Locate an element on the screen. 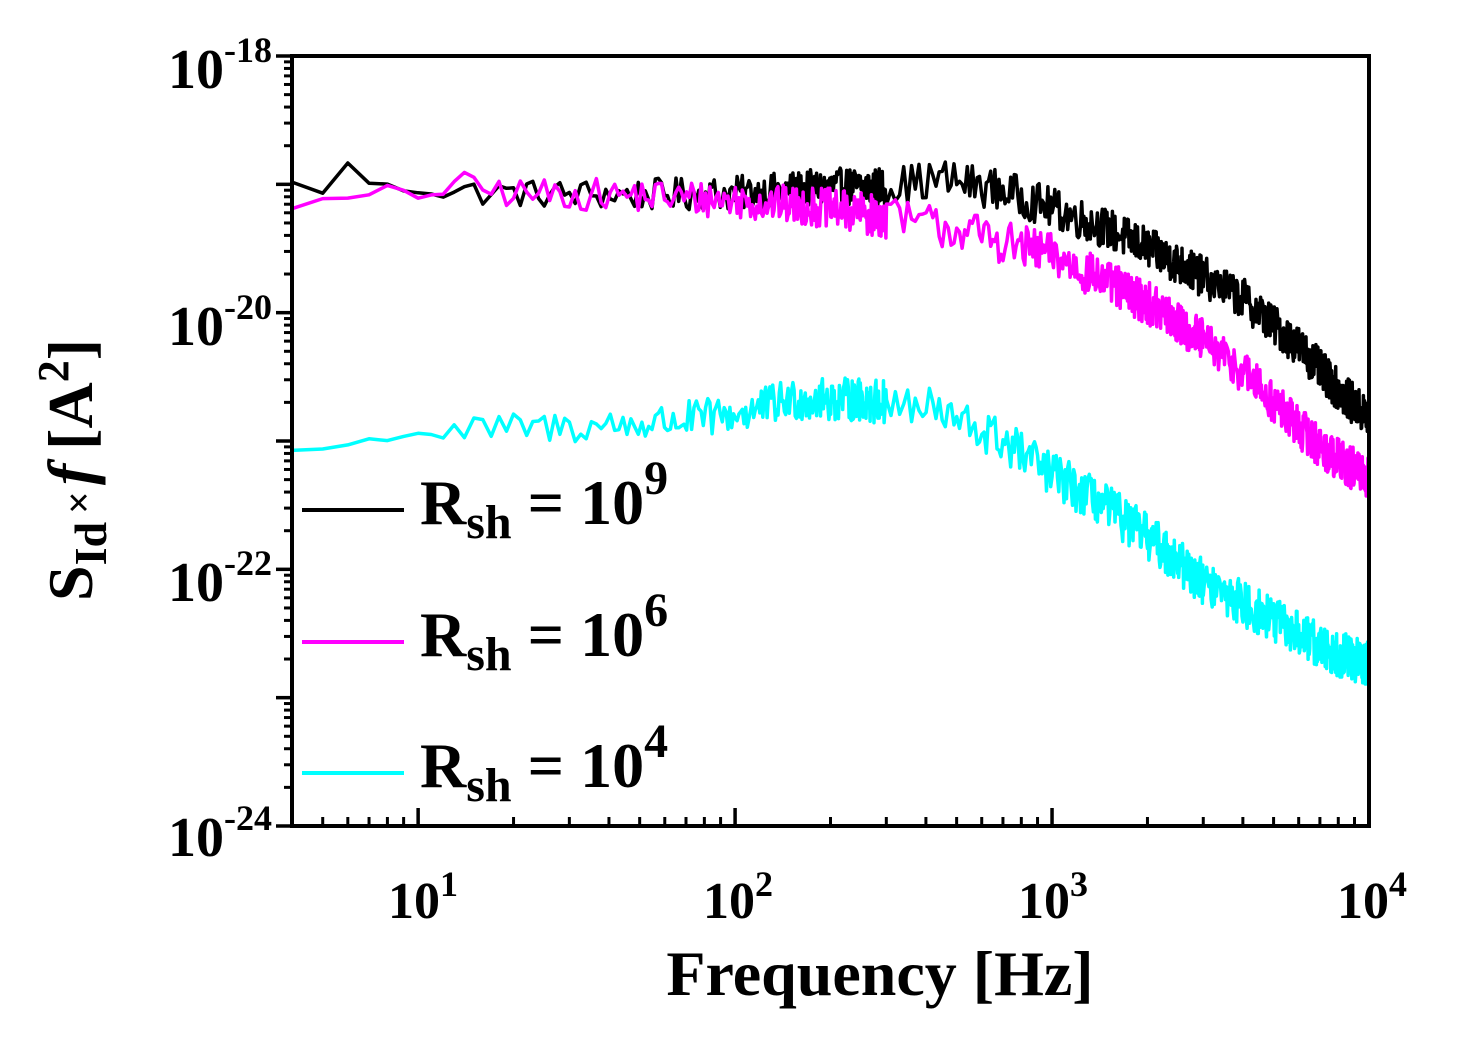 This screenshot has height=1052, width=1463. x-axis-label: Frequency [Hz] is located at coordinates (879, 973).